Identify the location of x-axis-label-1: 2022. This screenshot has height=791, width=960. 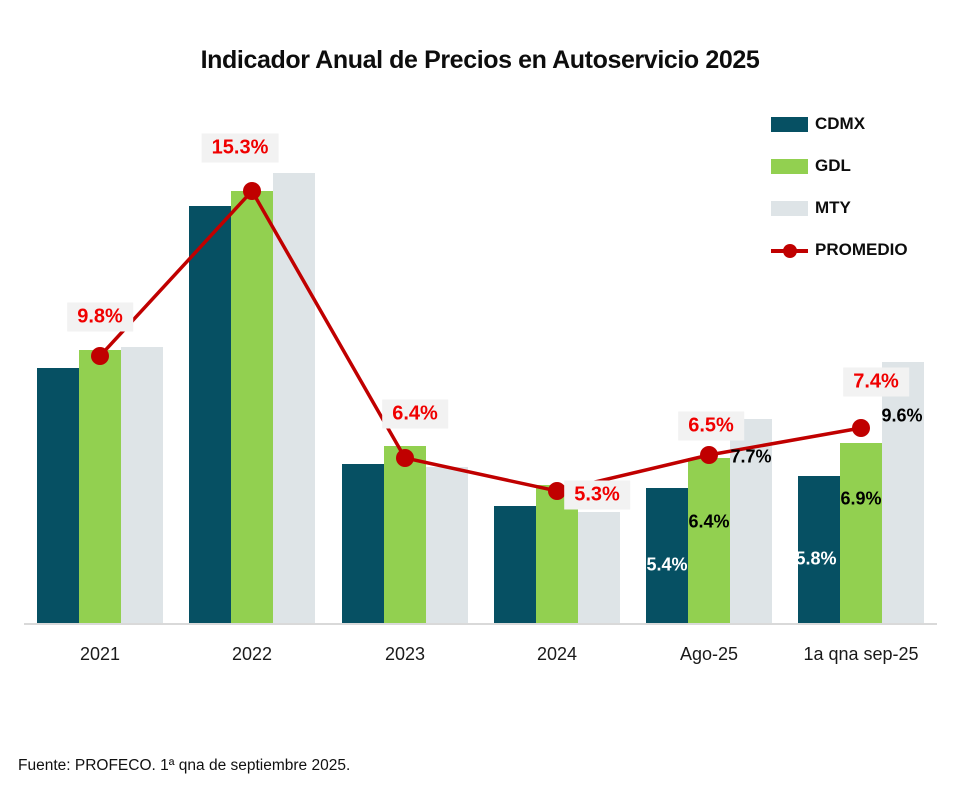
(252, 654).